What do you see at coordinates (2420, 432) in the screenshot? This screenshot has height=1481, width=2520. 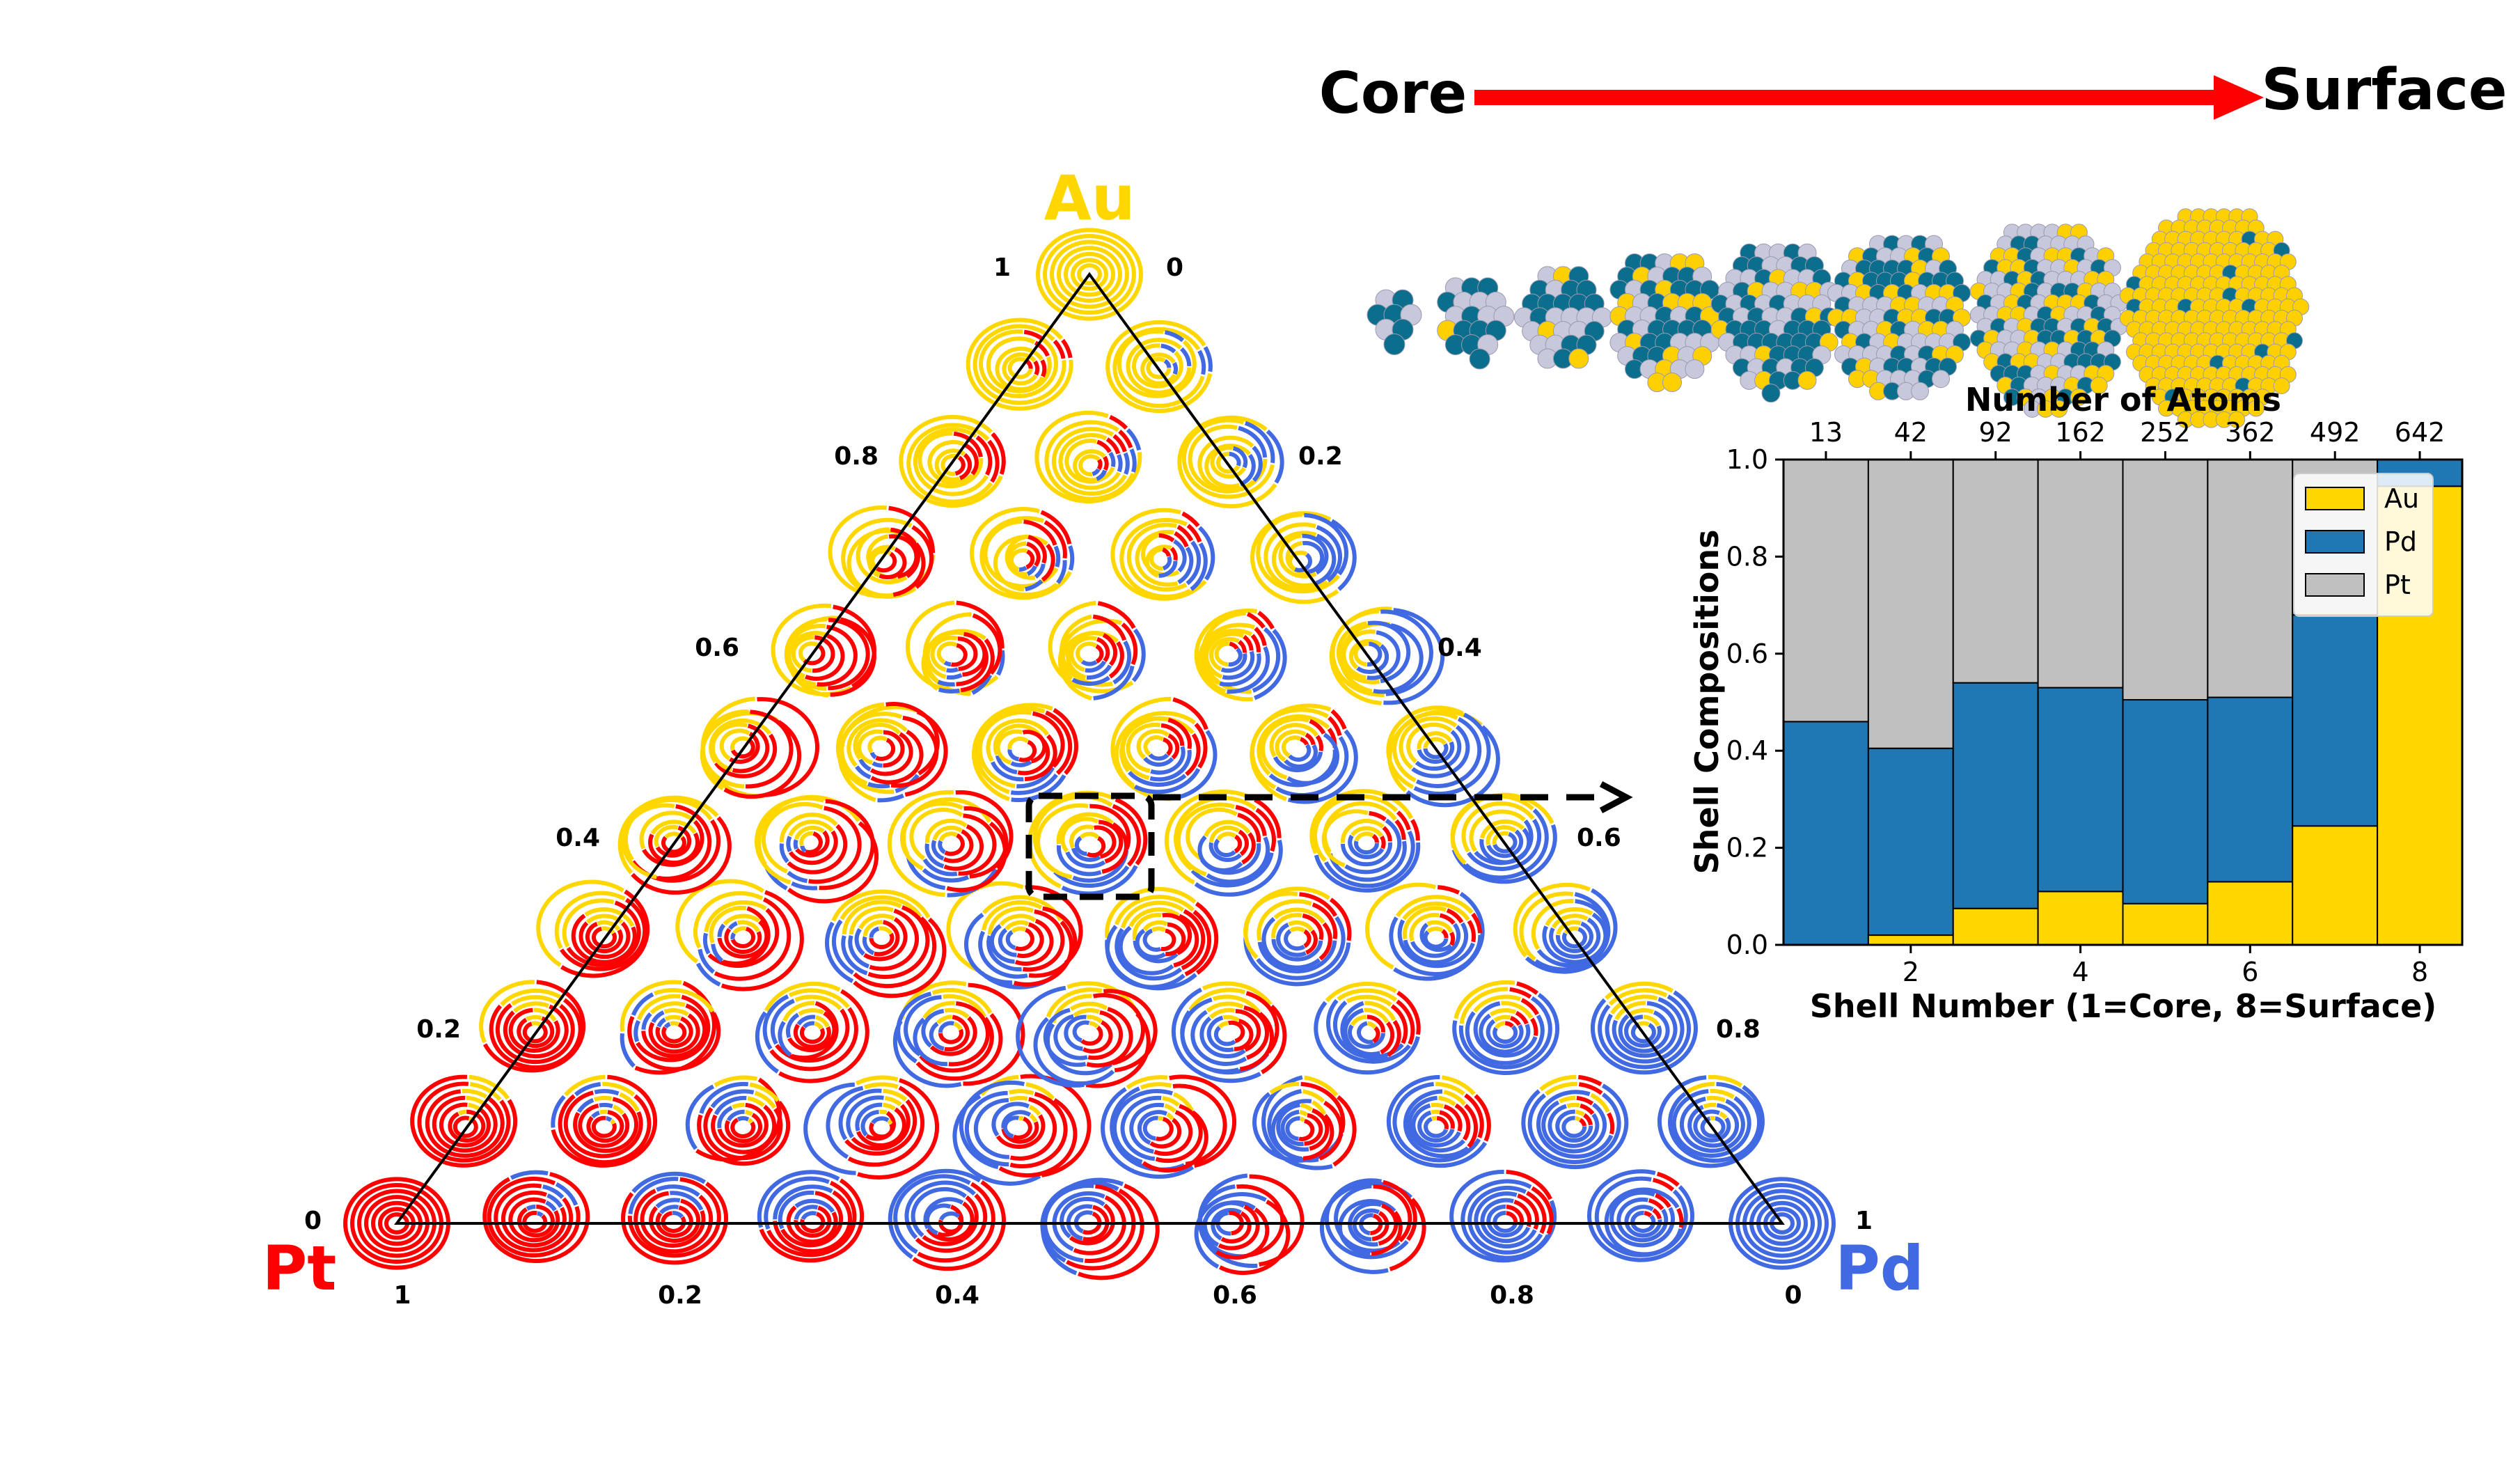 I see `top-x-tick-label: 642` at bounding box center [2420, 432].